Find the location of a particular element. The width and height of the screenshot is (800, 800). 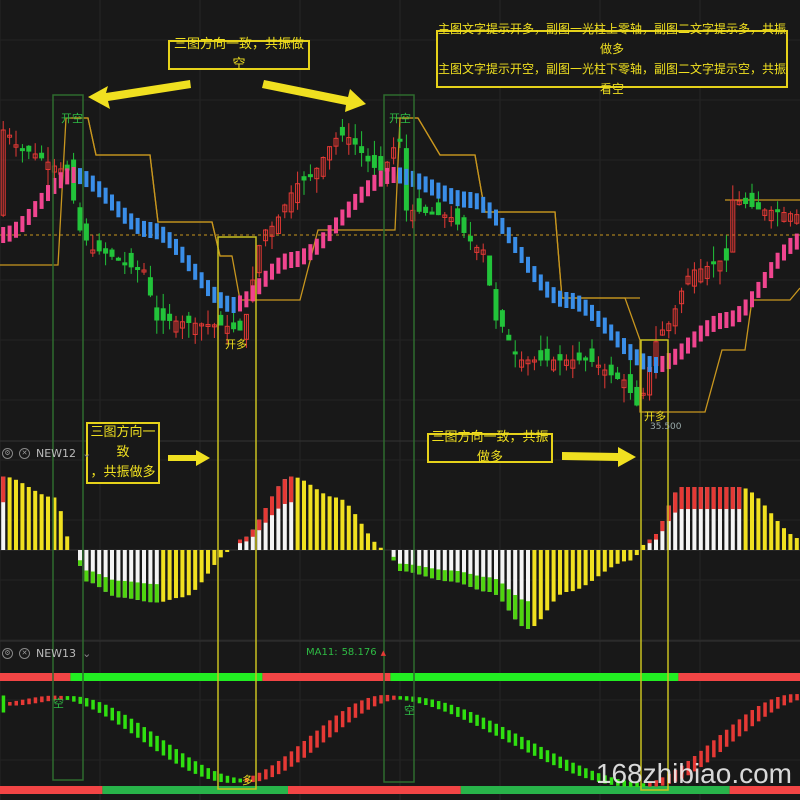

ma-value: 58.176 is located at coordinates (359, 652).